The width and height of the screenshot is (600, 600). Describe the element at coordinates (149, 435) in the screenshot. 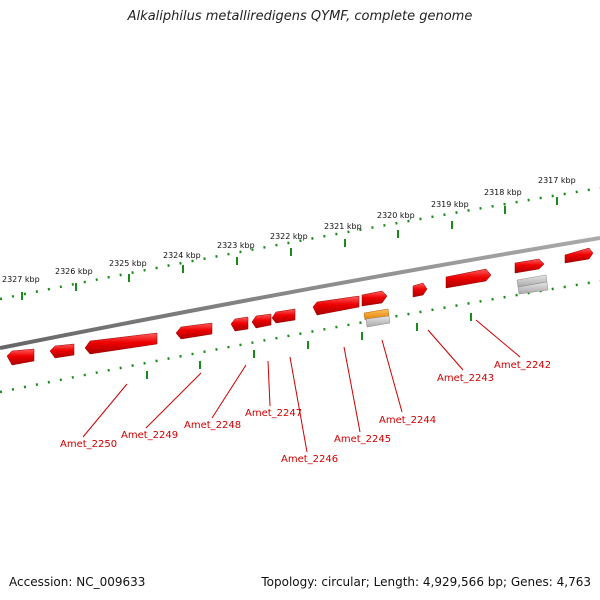

I see `gene-label: Amet_2249` at that location.